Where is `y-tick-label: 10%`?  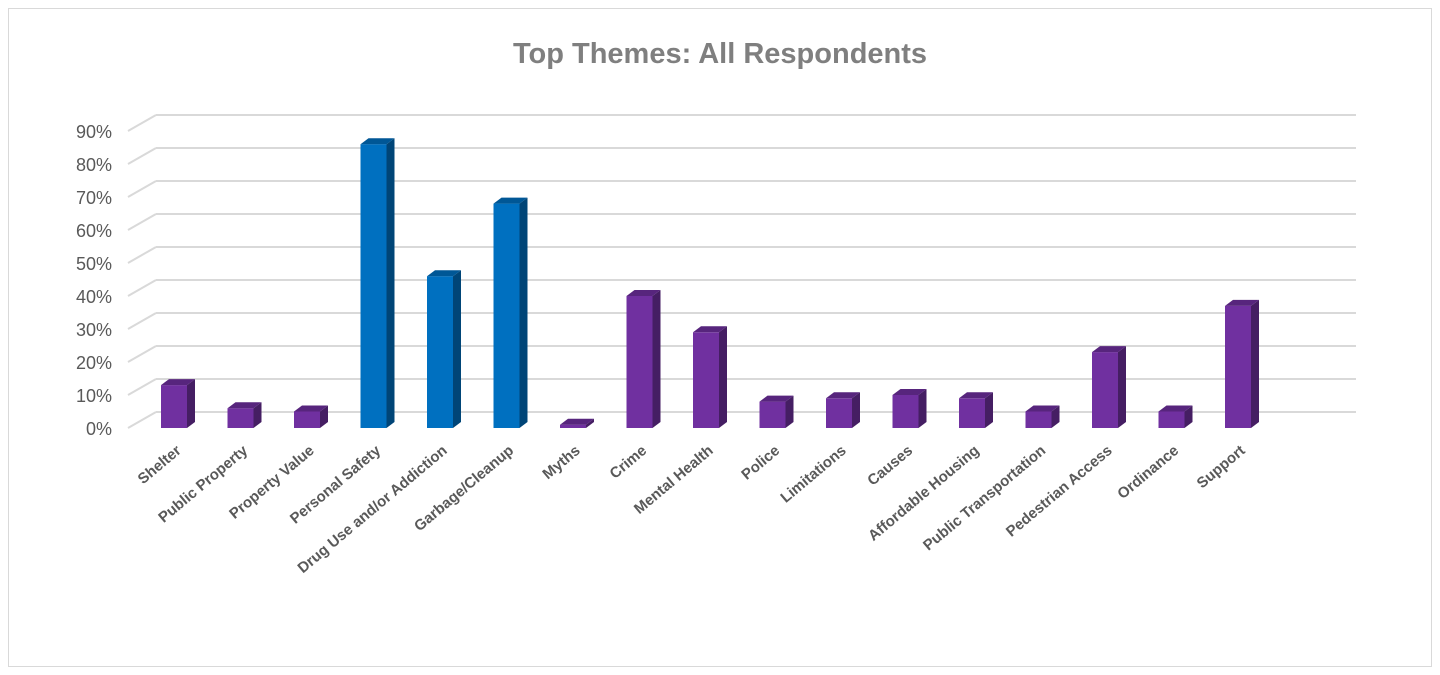 y-tick-label: 10% is located at coordinates (94, 396).